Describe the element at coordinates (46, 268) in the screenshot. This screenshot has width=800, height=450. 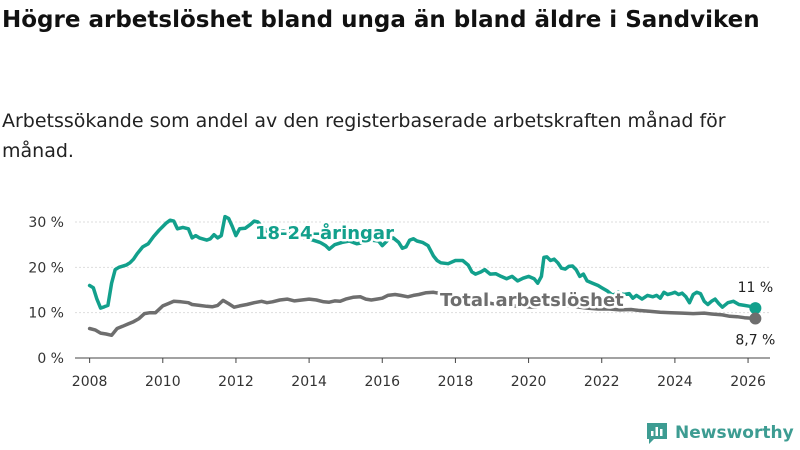
I see `y-tick-label: 20 %` at that location.